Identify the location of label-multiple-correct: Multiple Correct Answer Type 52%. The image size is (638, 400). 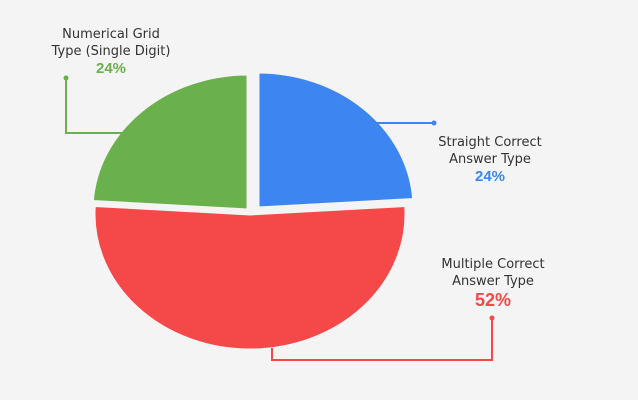
(493, 283).